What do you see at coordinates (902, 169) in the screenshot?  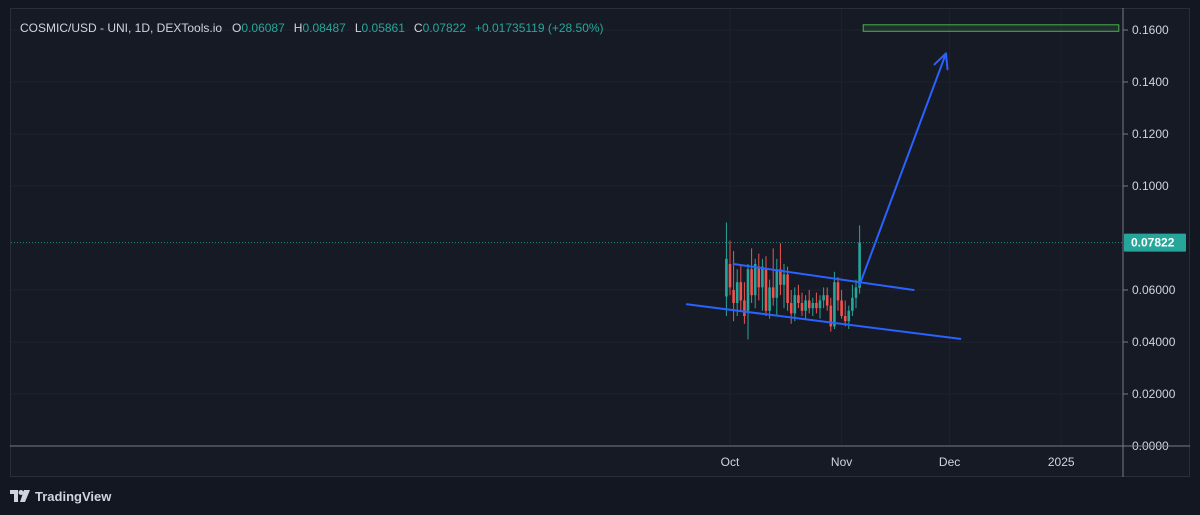 I see `target-arrow` at bounding box center [902, 169].